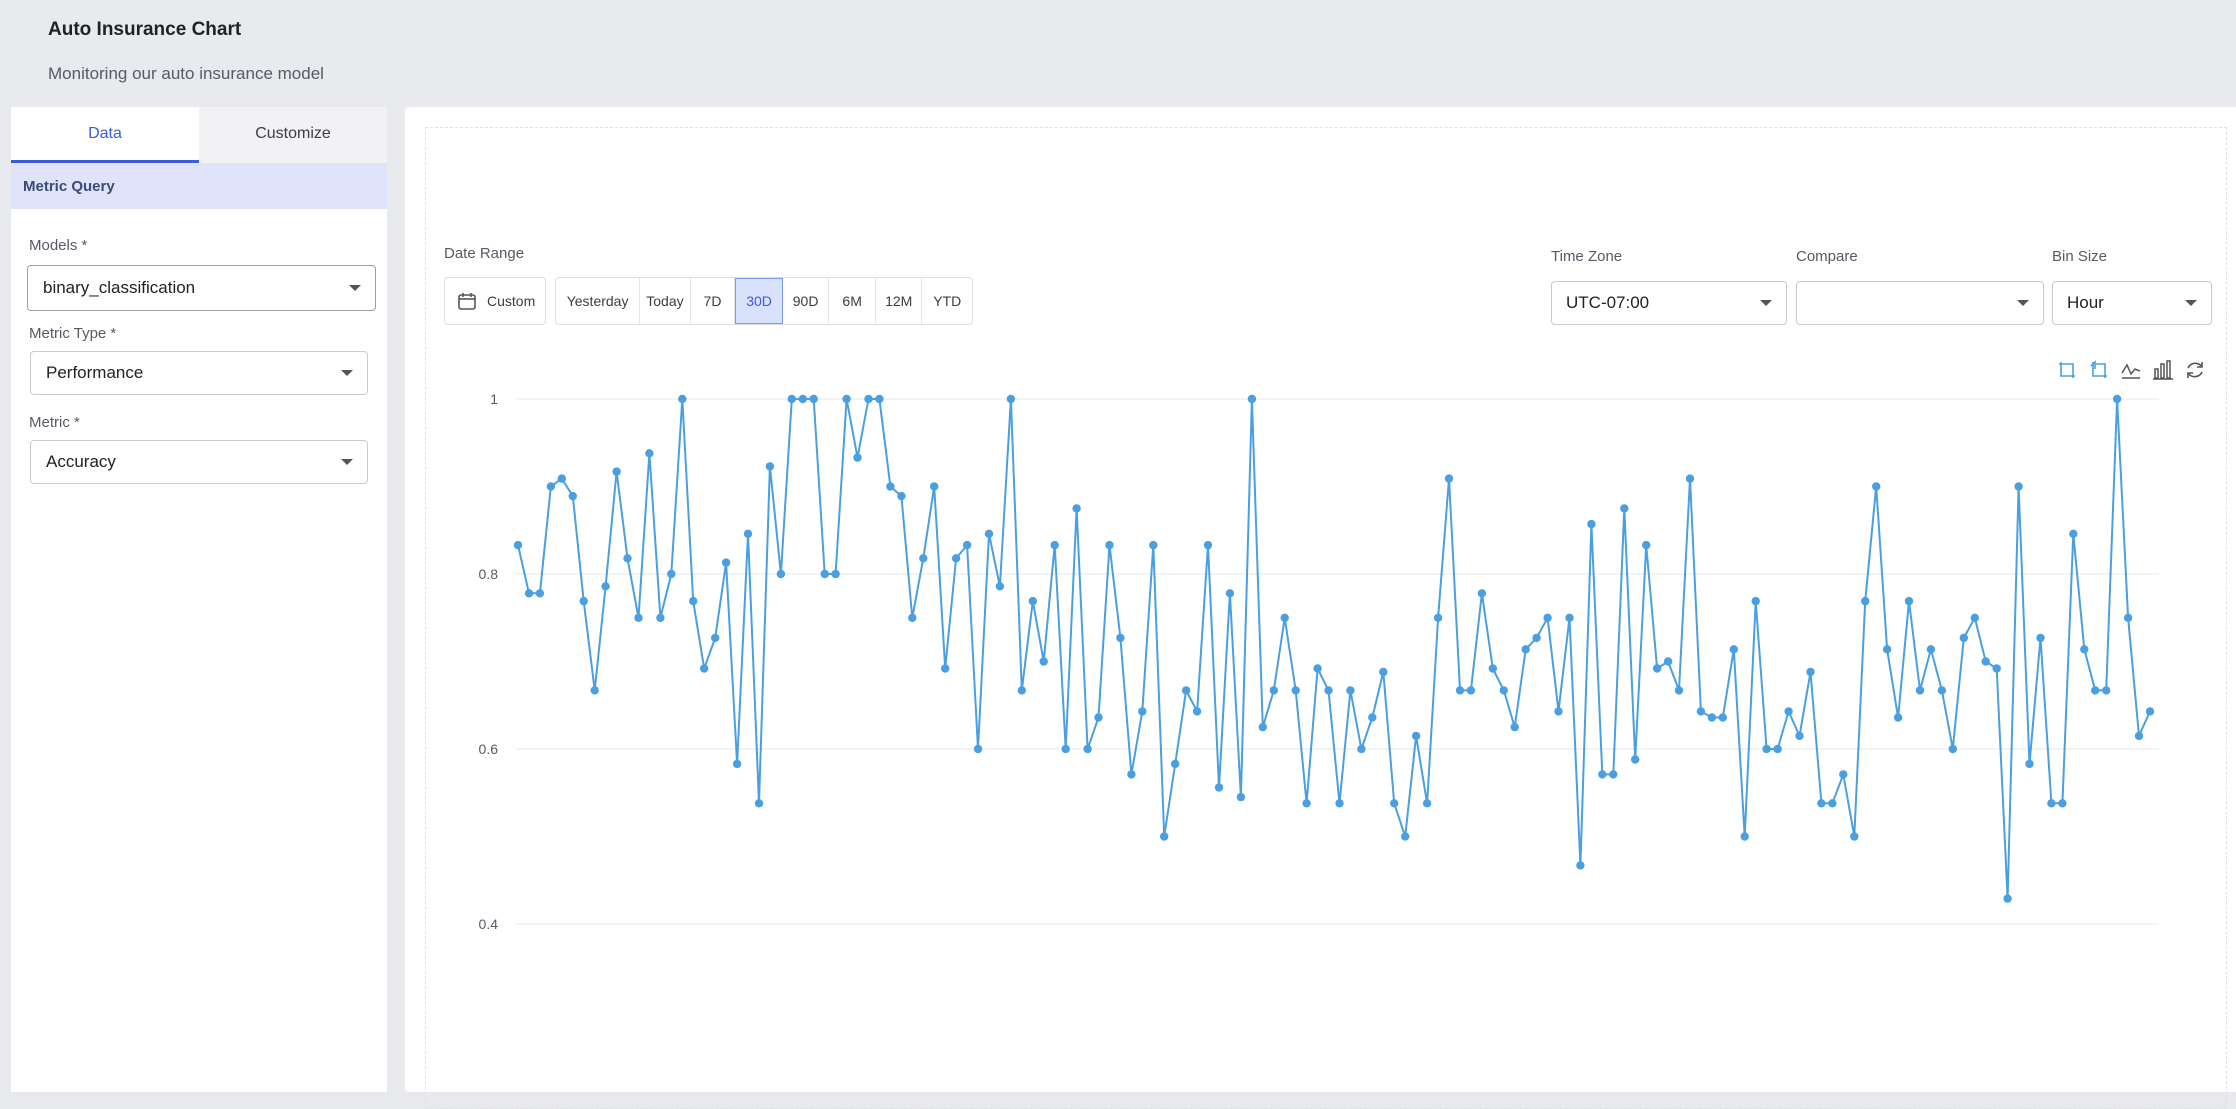 This screenshot has height=1109, width=2236. What do you see at coordinates (899, 301) in the screenshot?
I see `range-12m: 12M` at bounding box center [899, 301].